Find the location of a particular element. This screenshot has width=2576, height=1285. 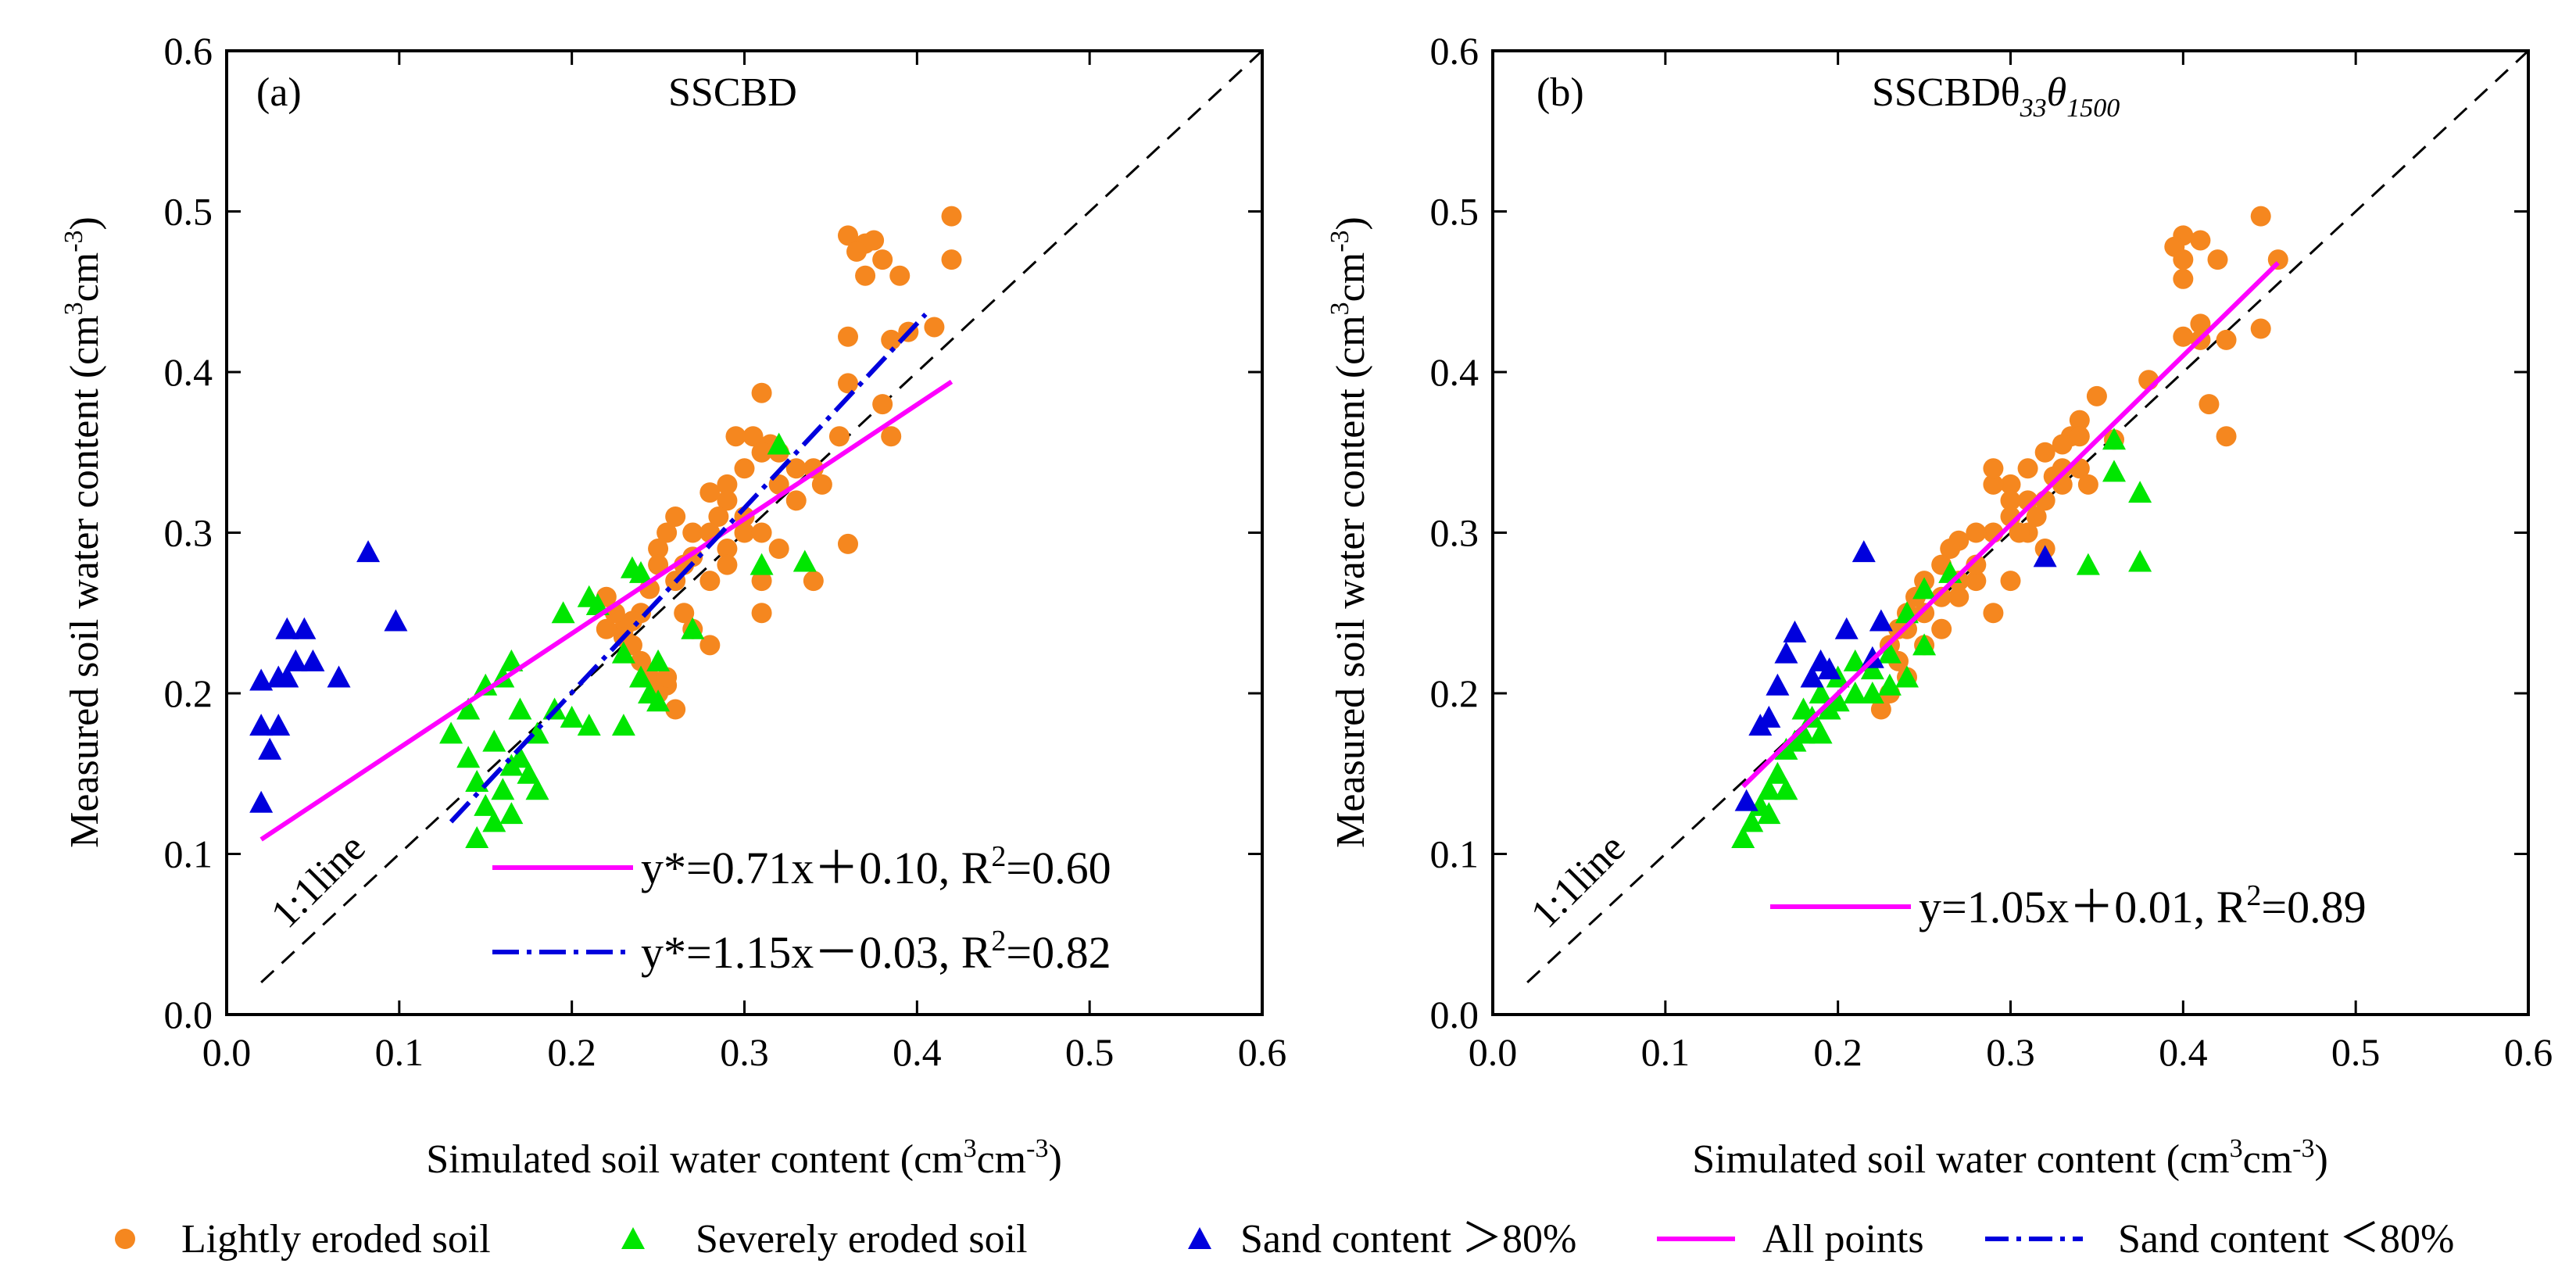

legend-marker-severely is located at coordinates (633, 1238).